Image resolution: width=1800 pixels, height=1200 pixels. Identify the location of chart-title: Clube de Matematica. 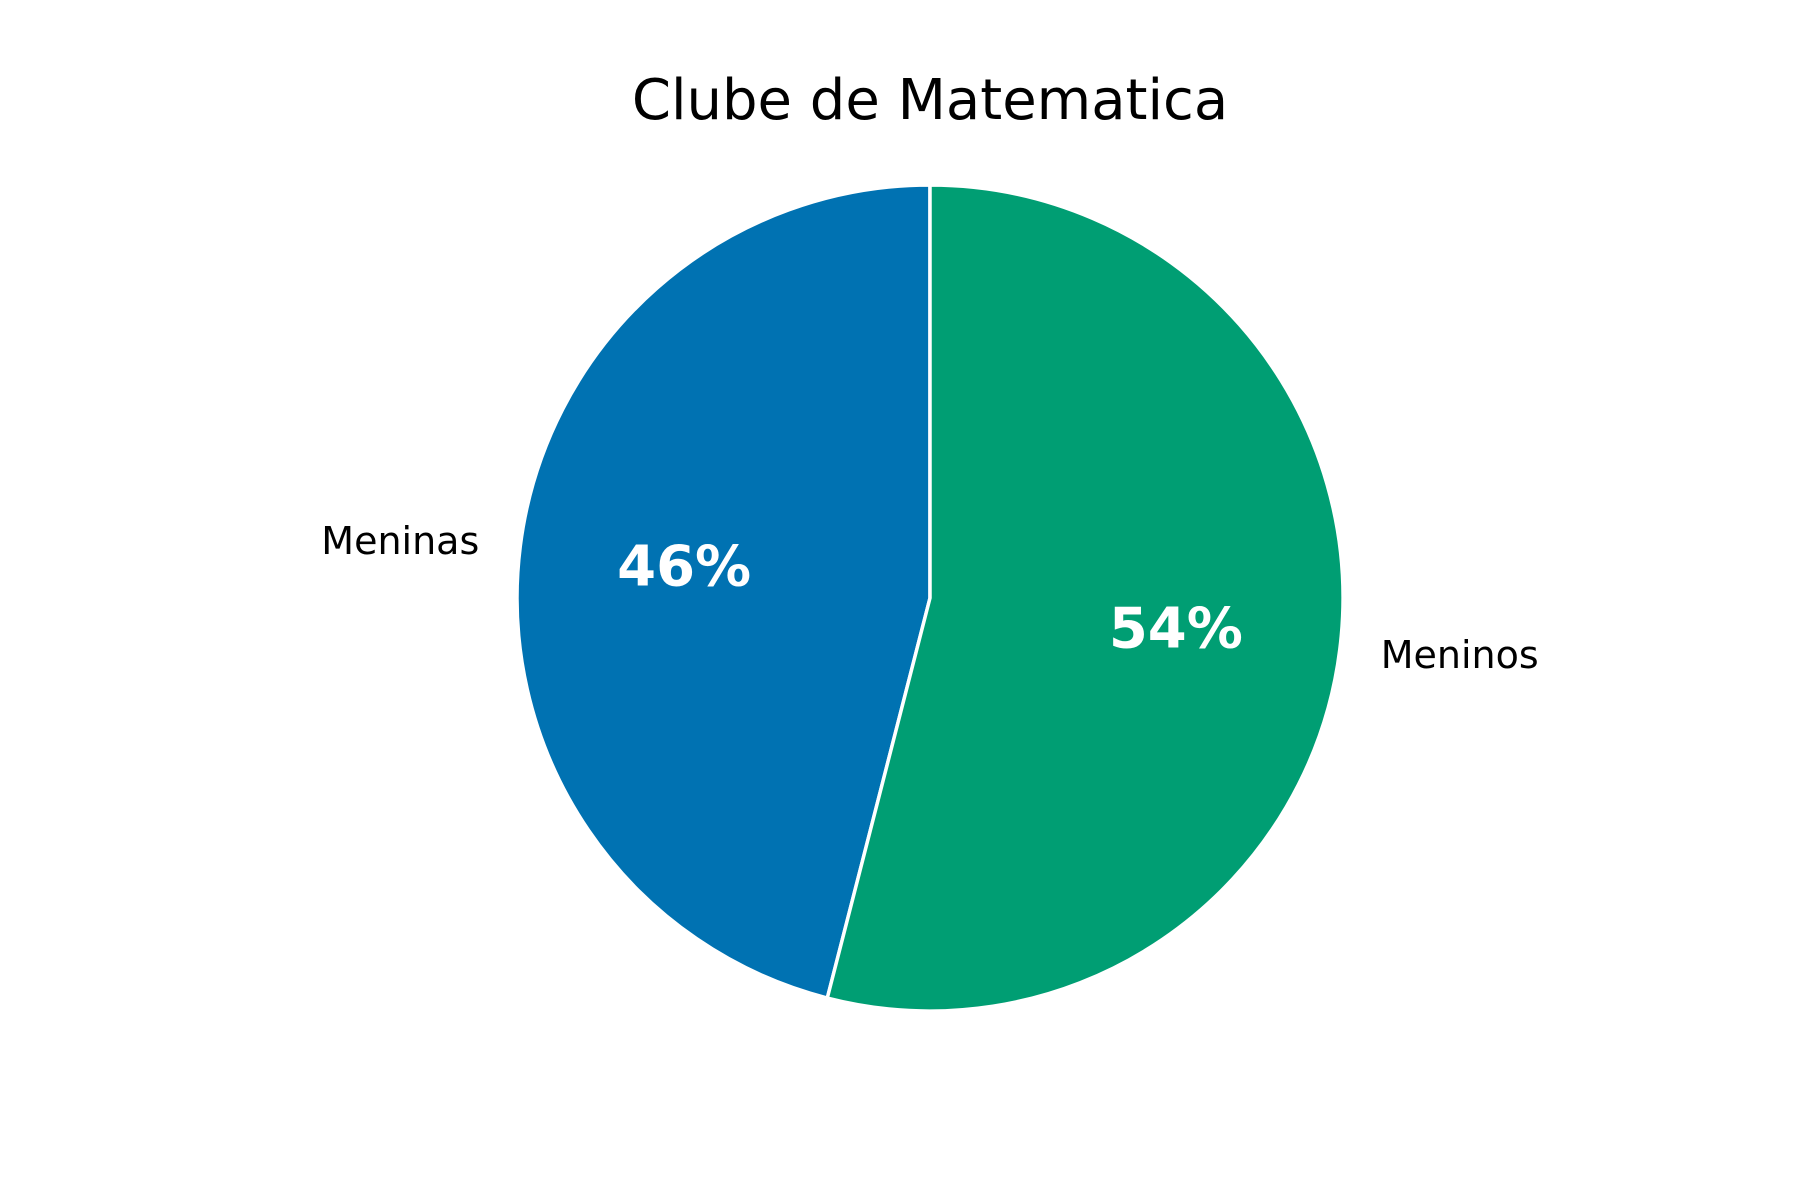
(930, 100).